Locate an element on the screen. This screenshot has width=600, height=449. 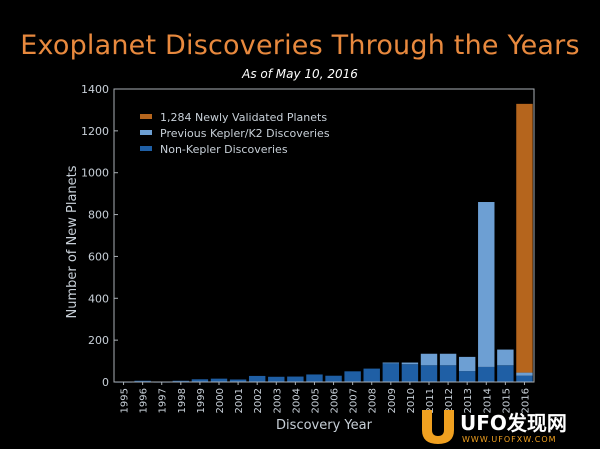
x-tick-label: 2006 is located at coordinates (335, 400).